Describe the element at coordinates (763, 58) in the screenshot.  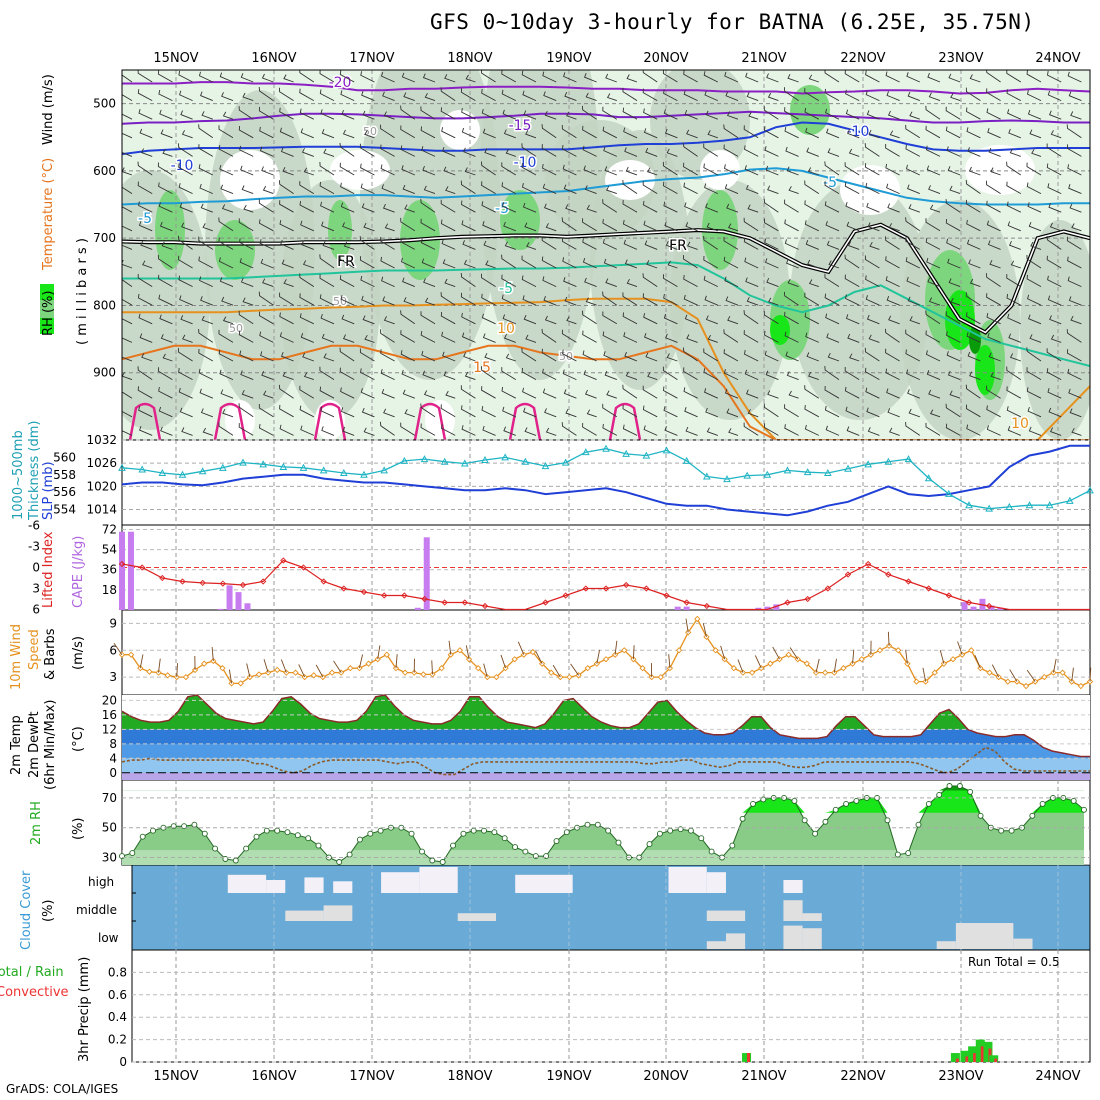
I see `date-label-top: 21NOV` at that location.